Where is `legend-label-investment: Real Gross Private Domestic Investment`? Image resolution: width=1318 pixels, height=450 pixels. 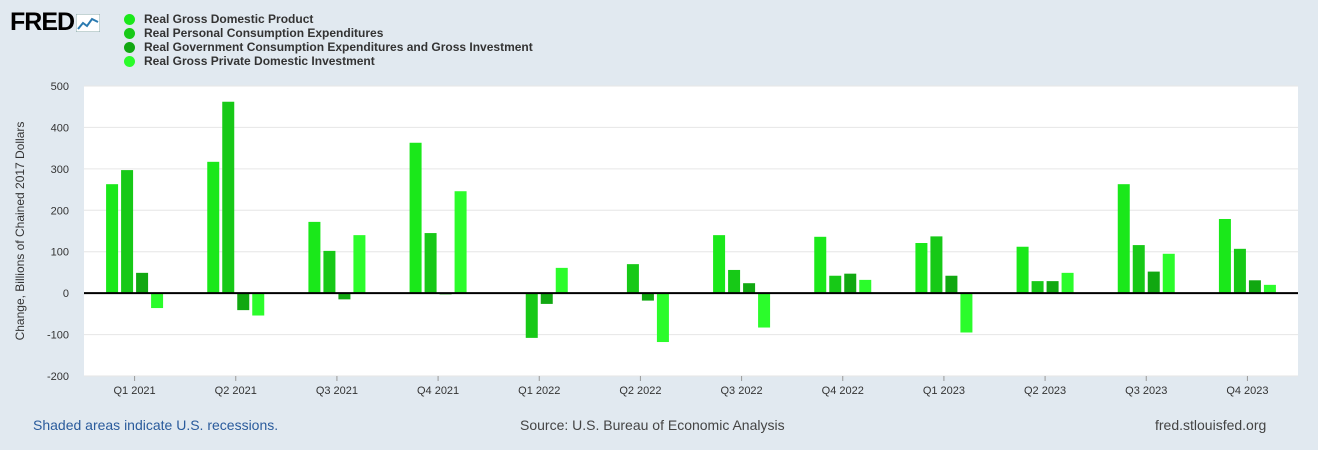
legend-label-investment: Real Gross Private Domestic Investment is located at coordinates (259, 61).